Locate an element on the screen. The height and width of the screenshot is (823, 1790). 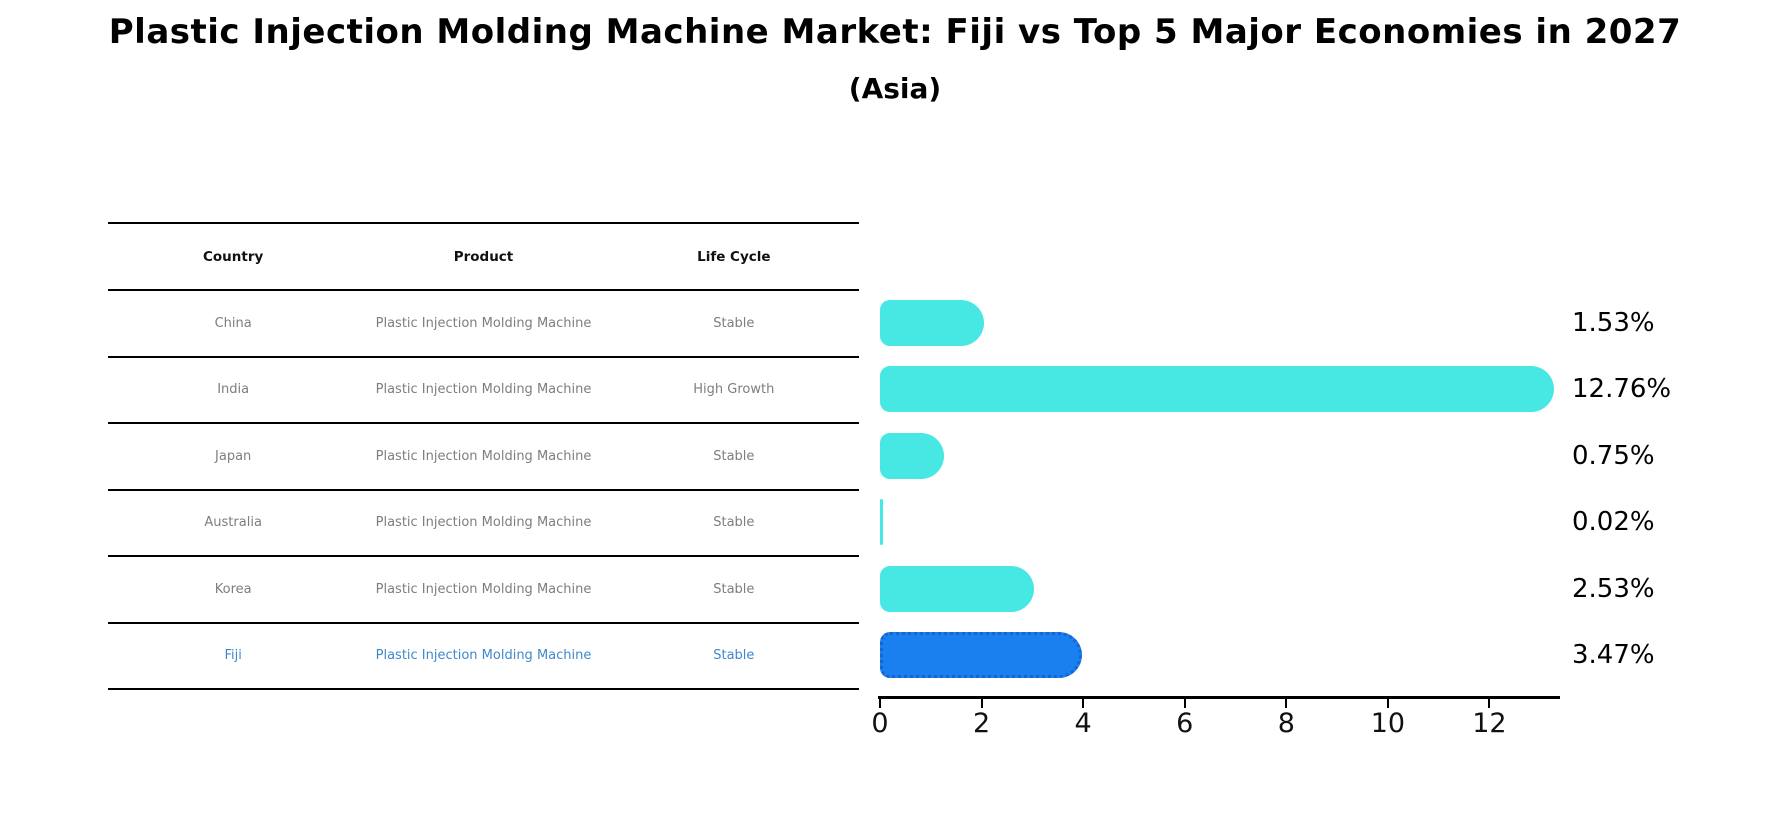
page-subtitle: (Asia) is located at coordinates (895, 88).